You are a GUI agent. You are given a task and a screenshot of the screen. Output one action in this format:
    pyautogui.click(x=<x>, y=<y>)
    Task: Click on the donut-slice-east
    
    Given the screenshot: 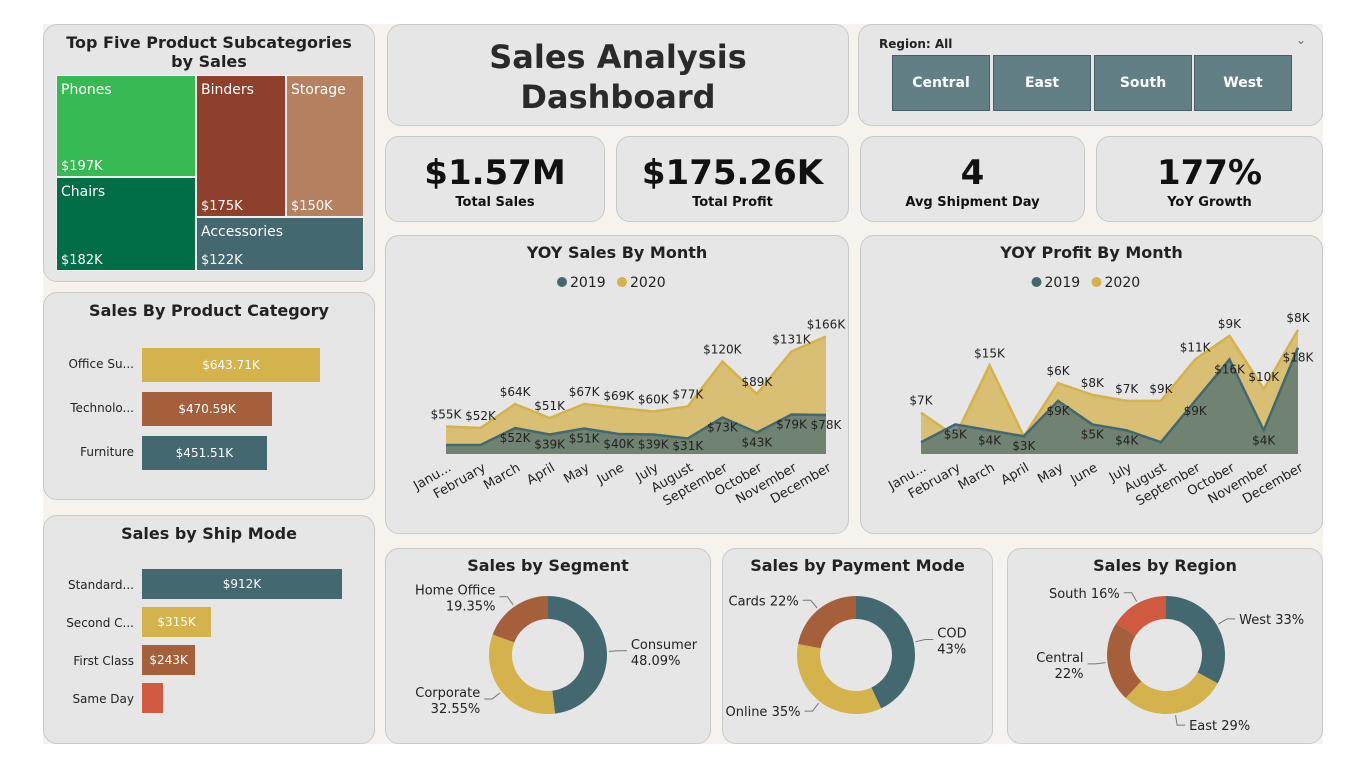 What is the action you would take?
    pyautogui.click(x=1171, y=693)
    